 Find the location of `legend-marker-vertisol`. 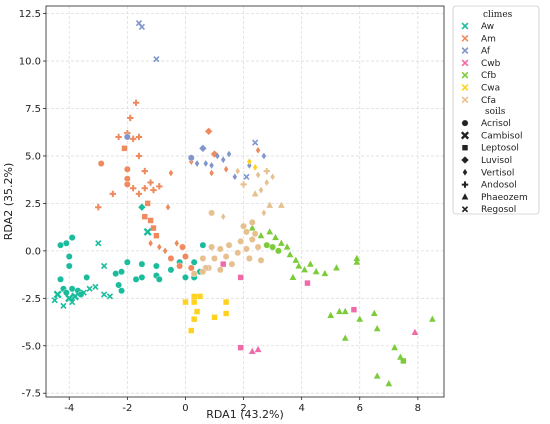

legend-marker-vertisol is located at coordinates (465, 172).